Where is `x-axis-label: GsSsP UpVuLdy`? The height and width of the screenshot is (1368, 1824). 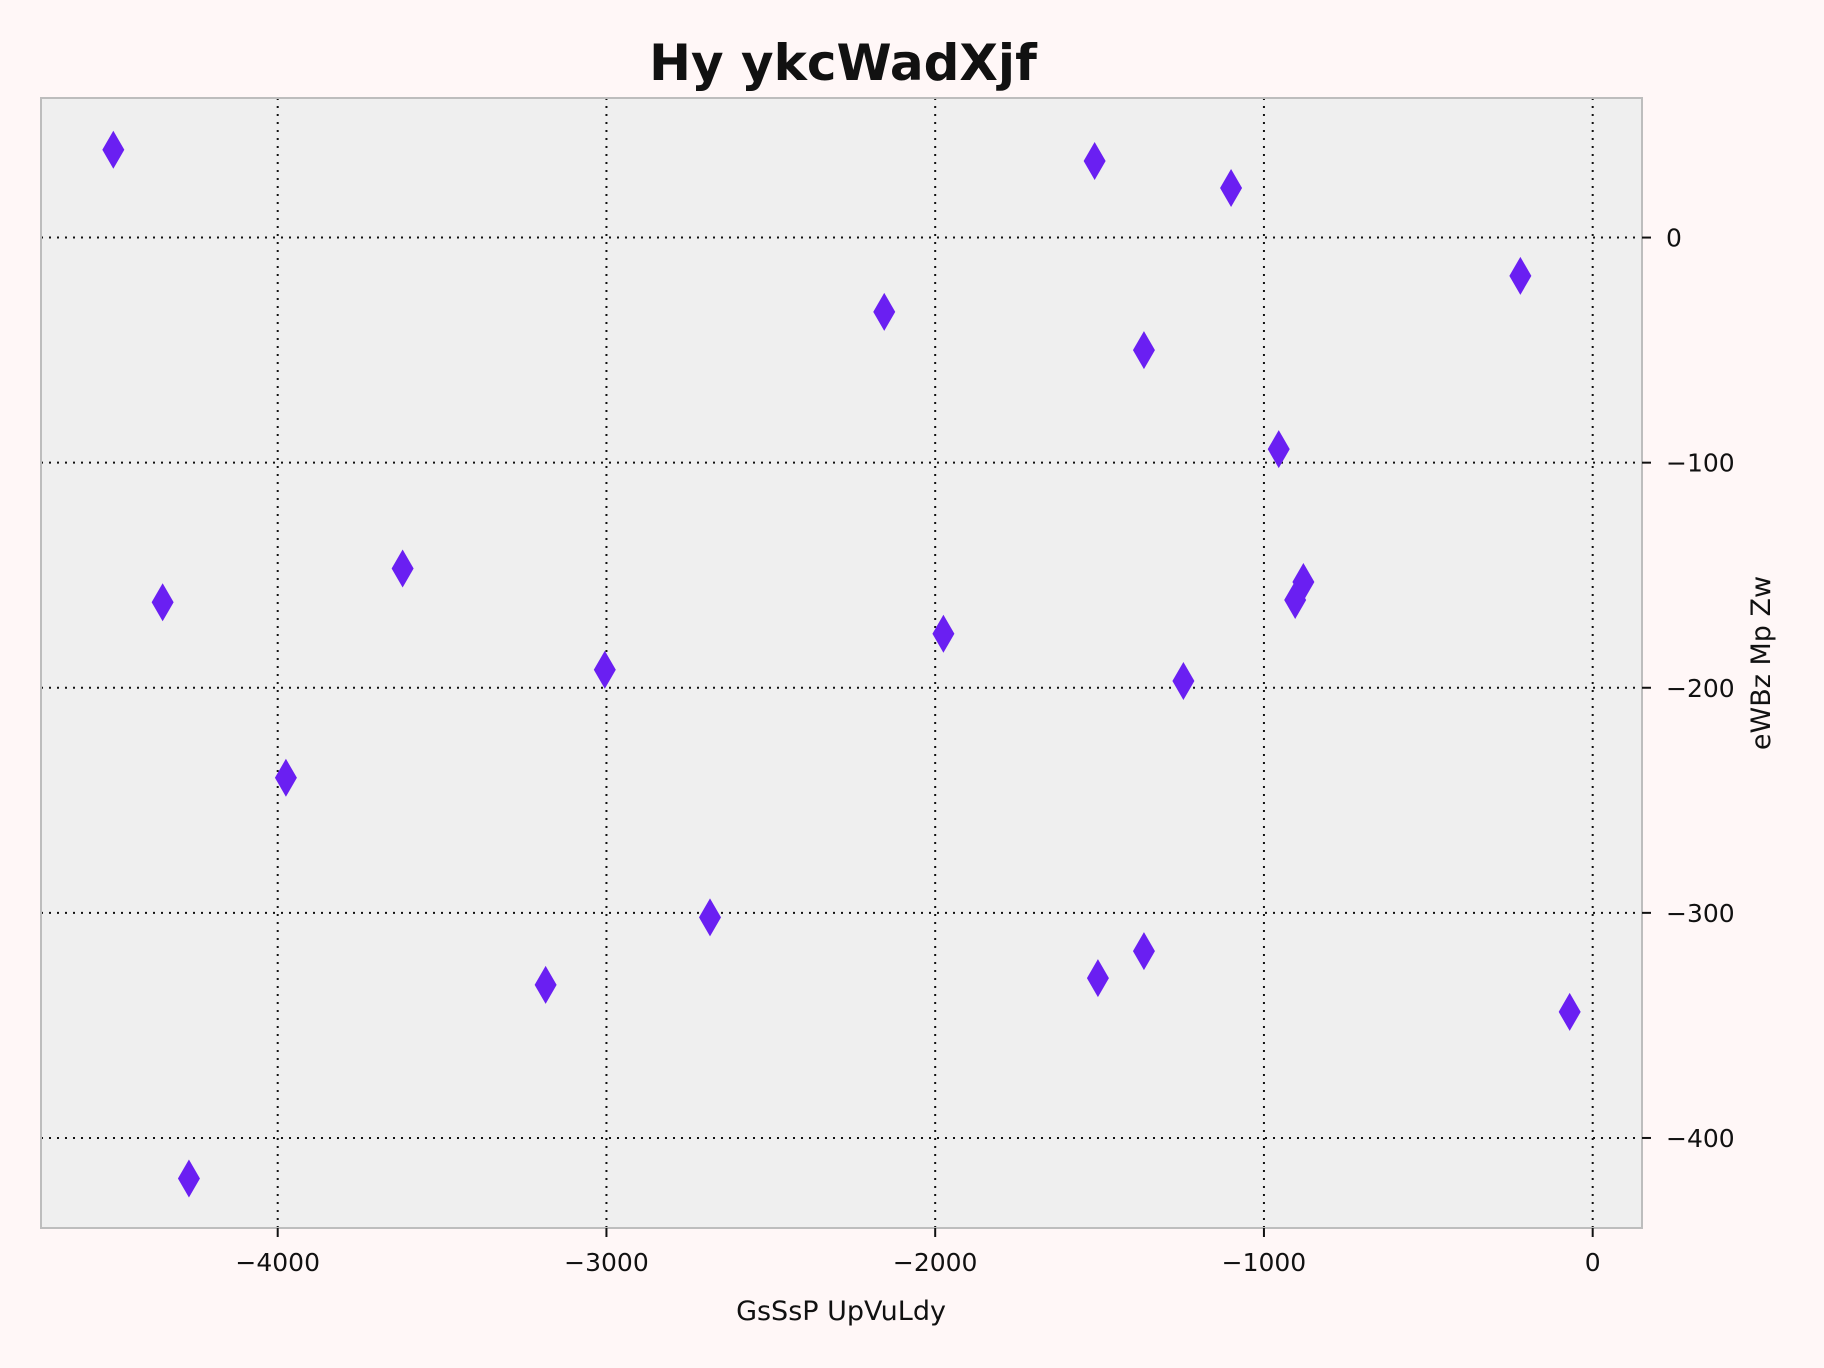 x-axis-label: GsSsP UpVuLdy is located at coordinates (841, 1311).